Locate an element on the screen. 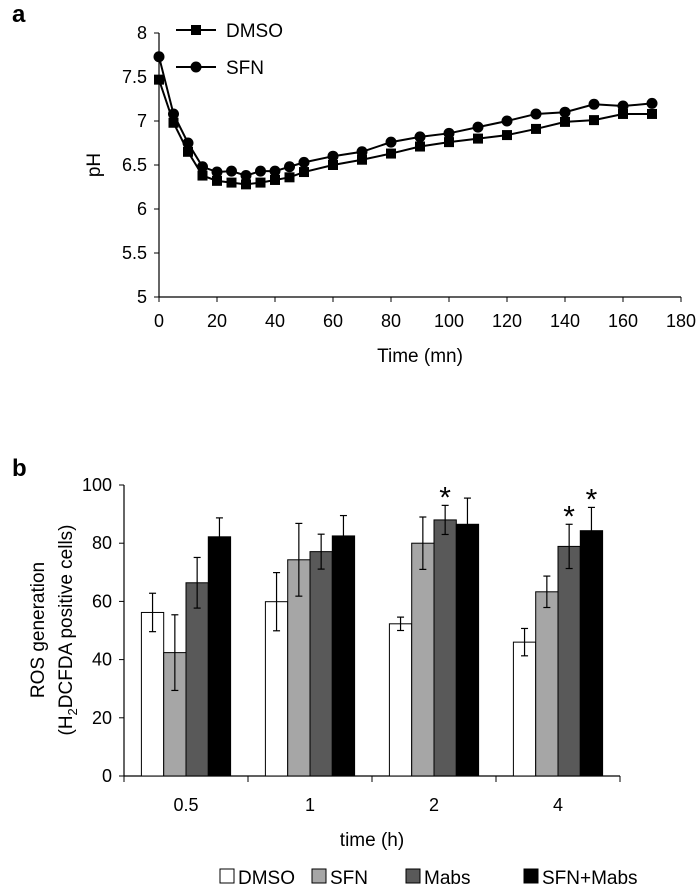 The image size is (700, 889). panel-a-y-tick-label: 5.5 is located at coordinates (134, 253).